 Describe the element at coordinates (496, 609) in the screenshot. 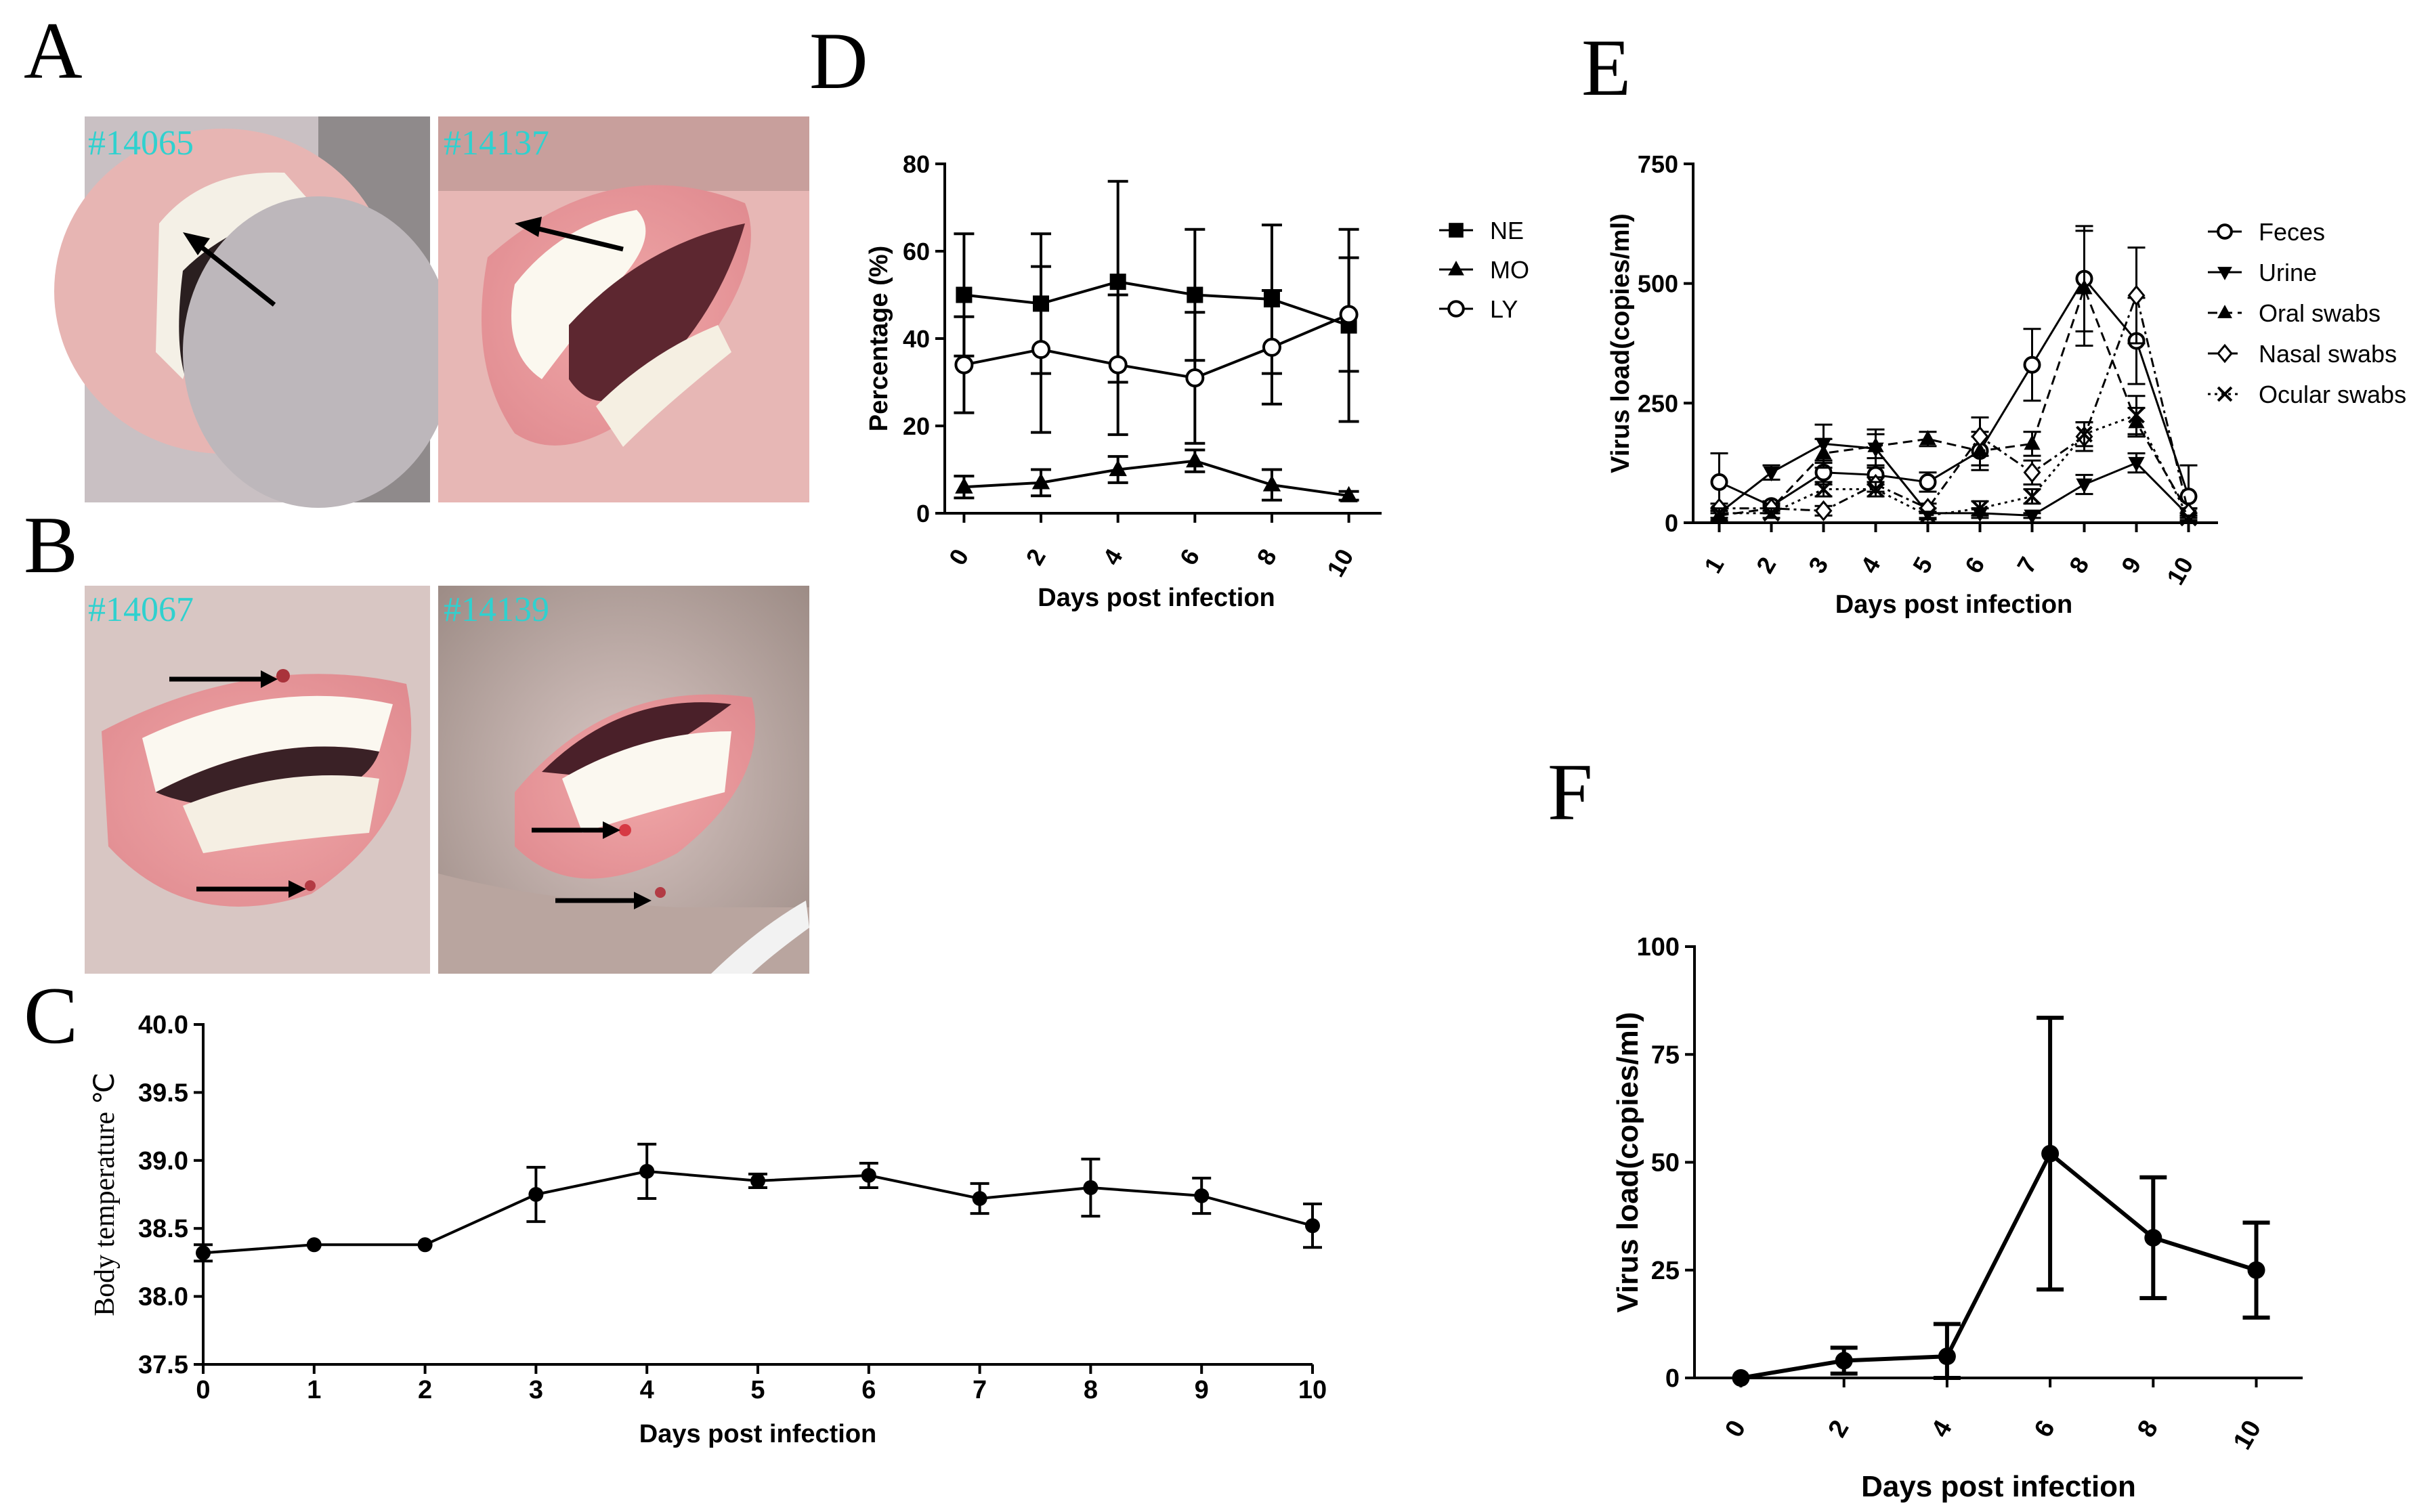

I see `photo-id-14139: #14139` at that location.